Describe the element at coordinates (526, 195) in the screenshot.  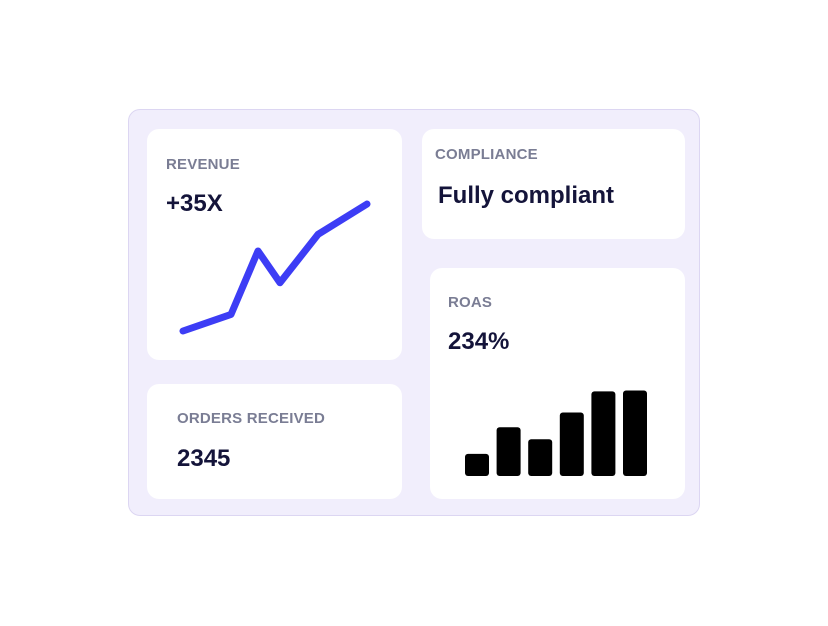
I see `compliance-value: Fully compliant` at that location.